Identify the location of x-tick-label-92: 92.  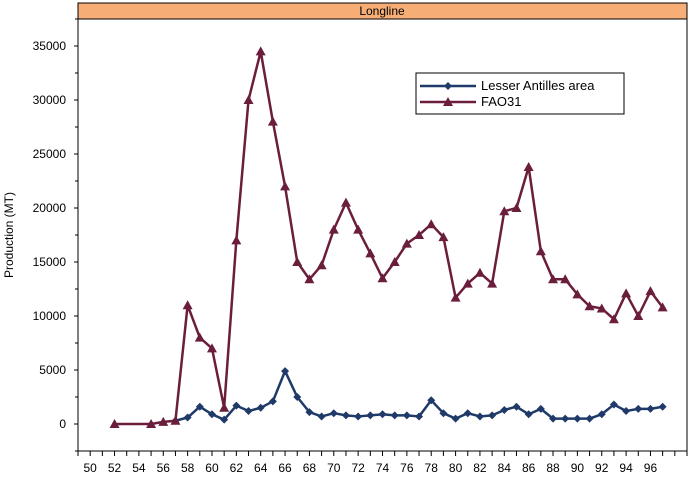
(602, 468).